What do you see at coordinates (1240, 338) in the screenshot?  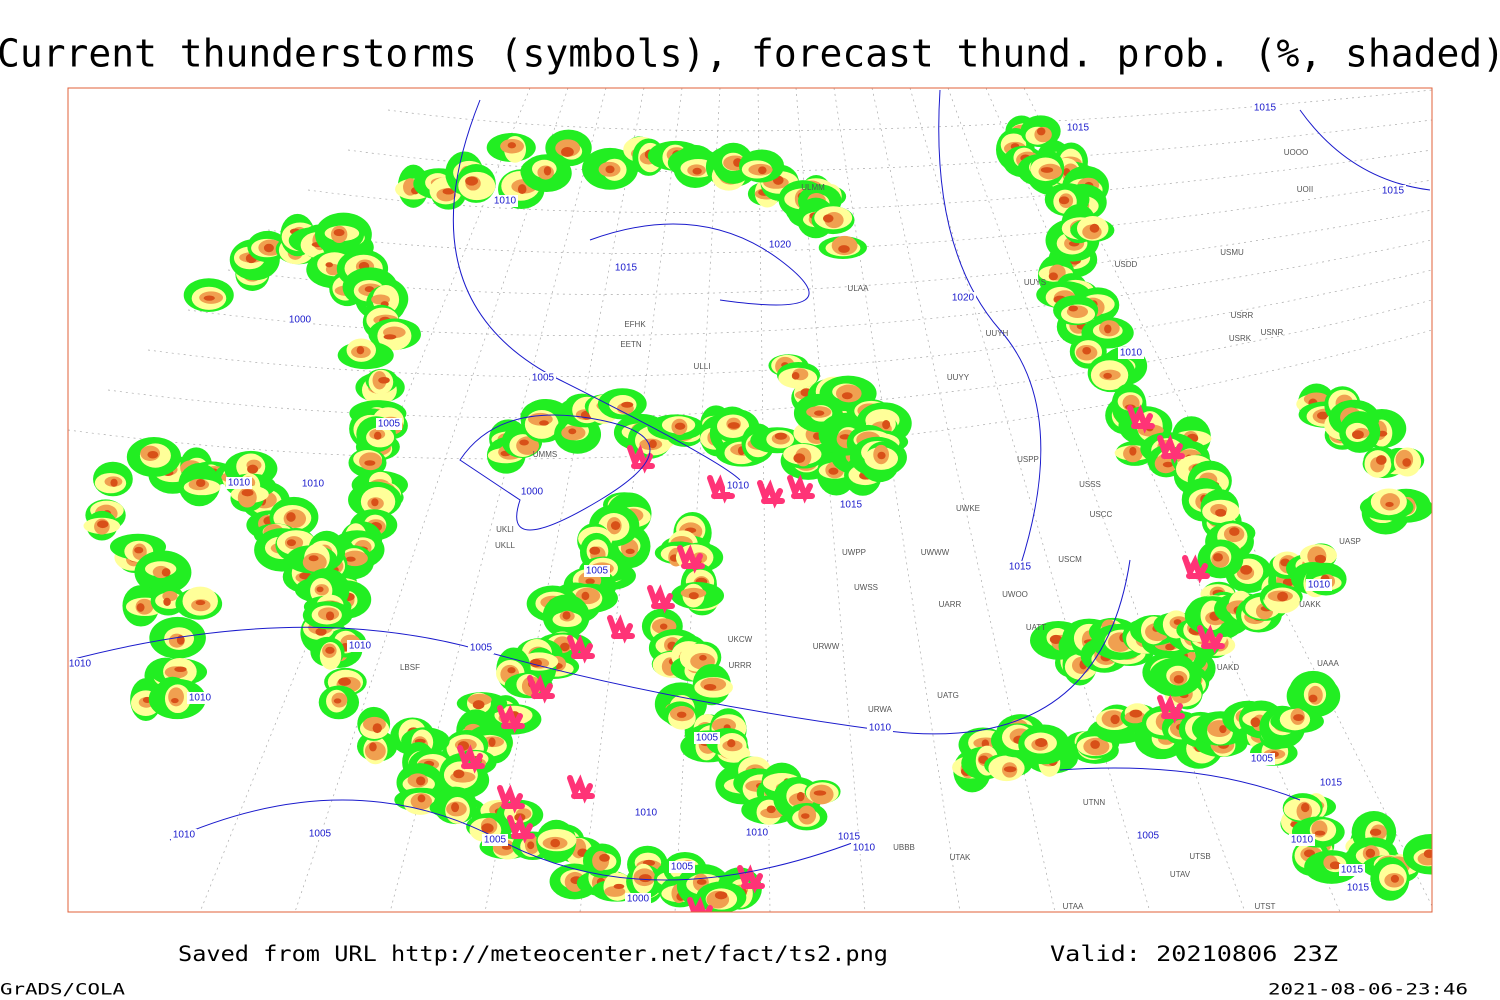 I see `station-label: USRK` at bounding box center [1240, 338].